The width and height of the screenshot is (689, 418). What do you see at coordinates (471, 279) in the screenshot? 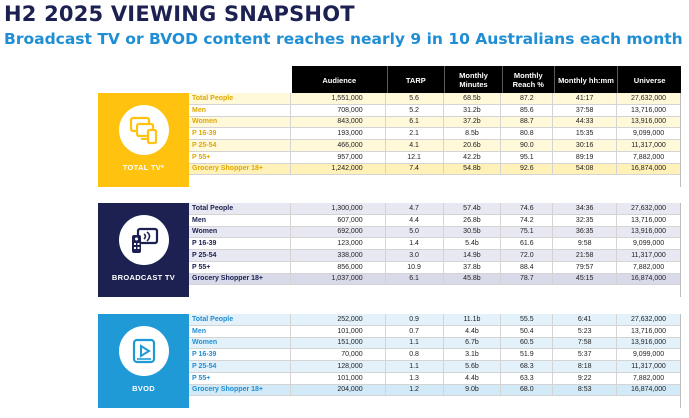
I see `monthly-minutes-value: 45.8b` at bounding box center [471, 279].